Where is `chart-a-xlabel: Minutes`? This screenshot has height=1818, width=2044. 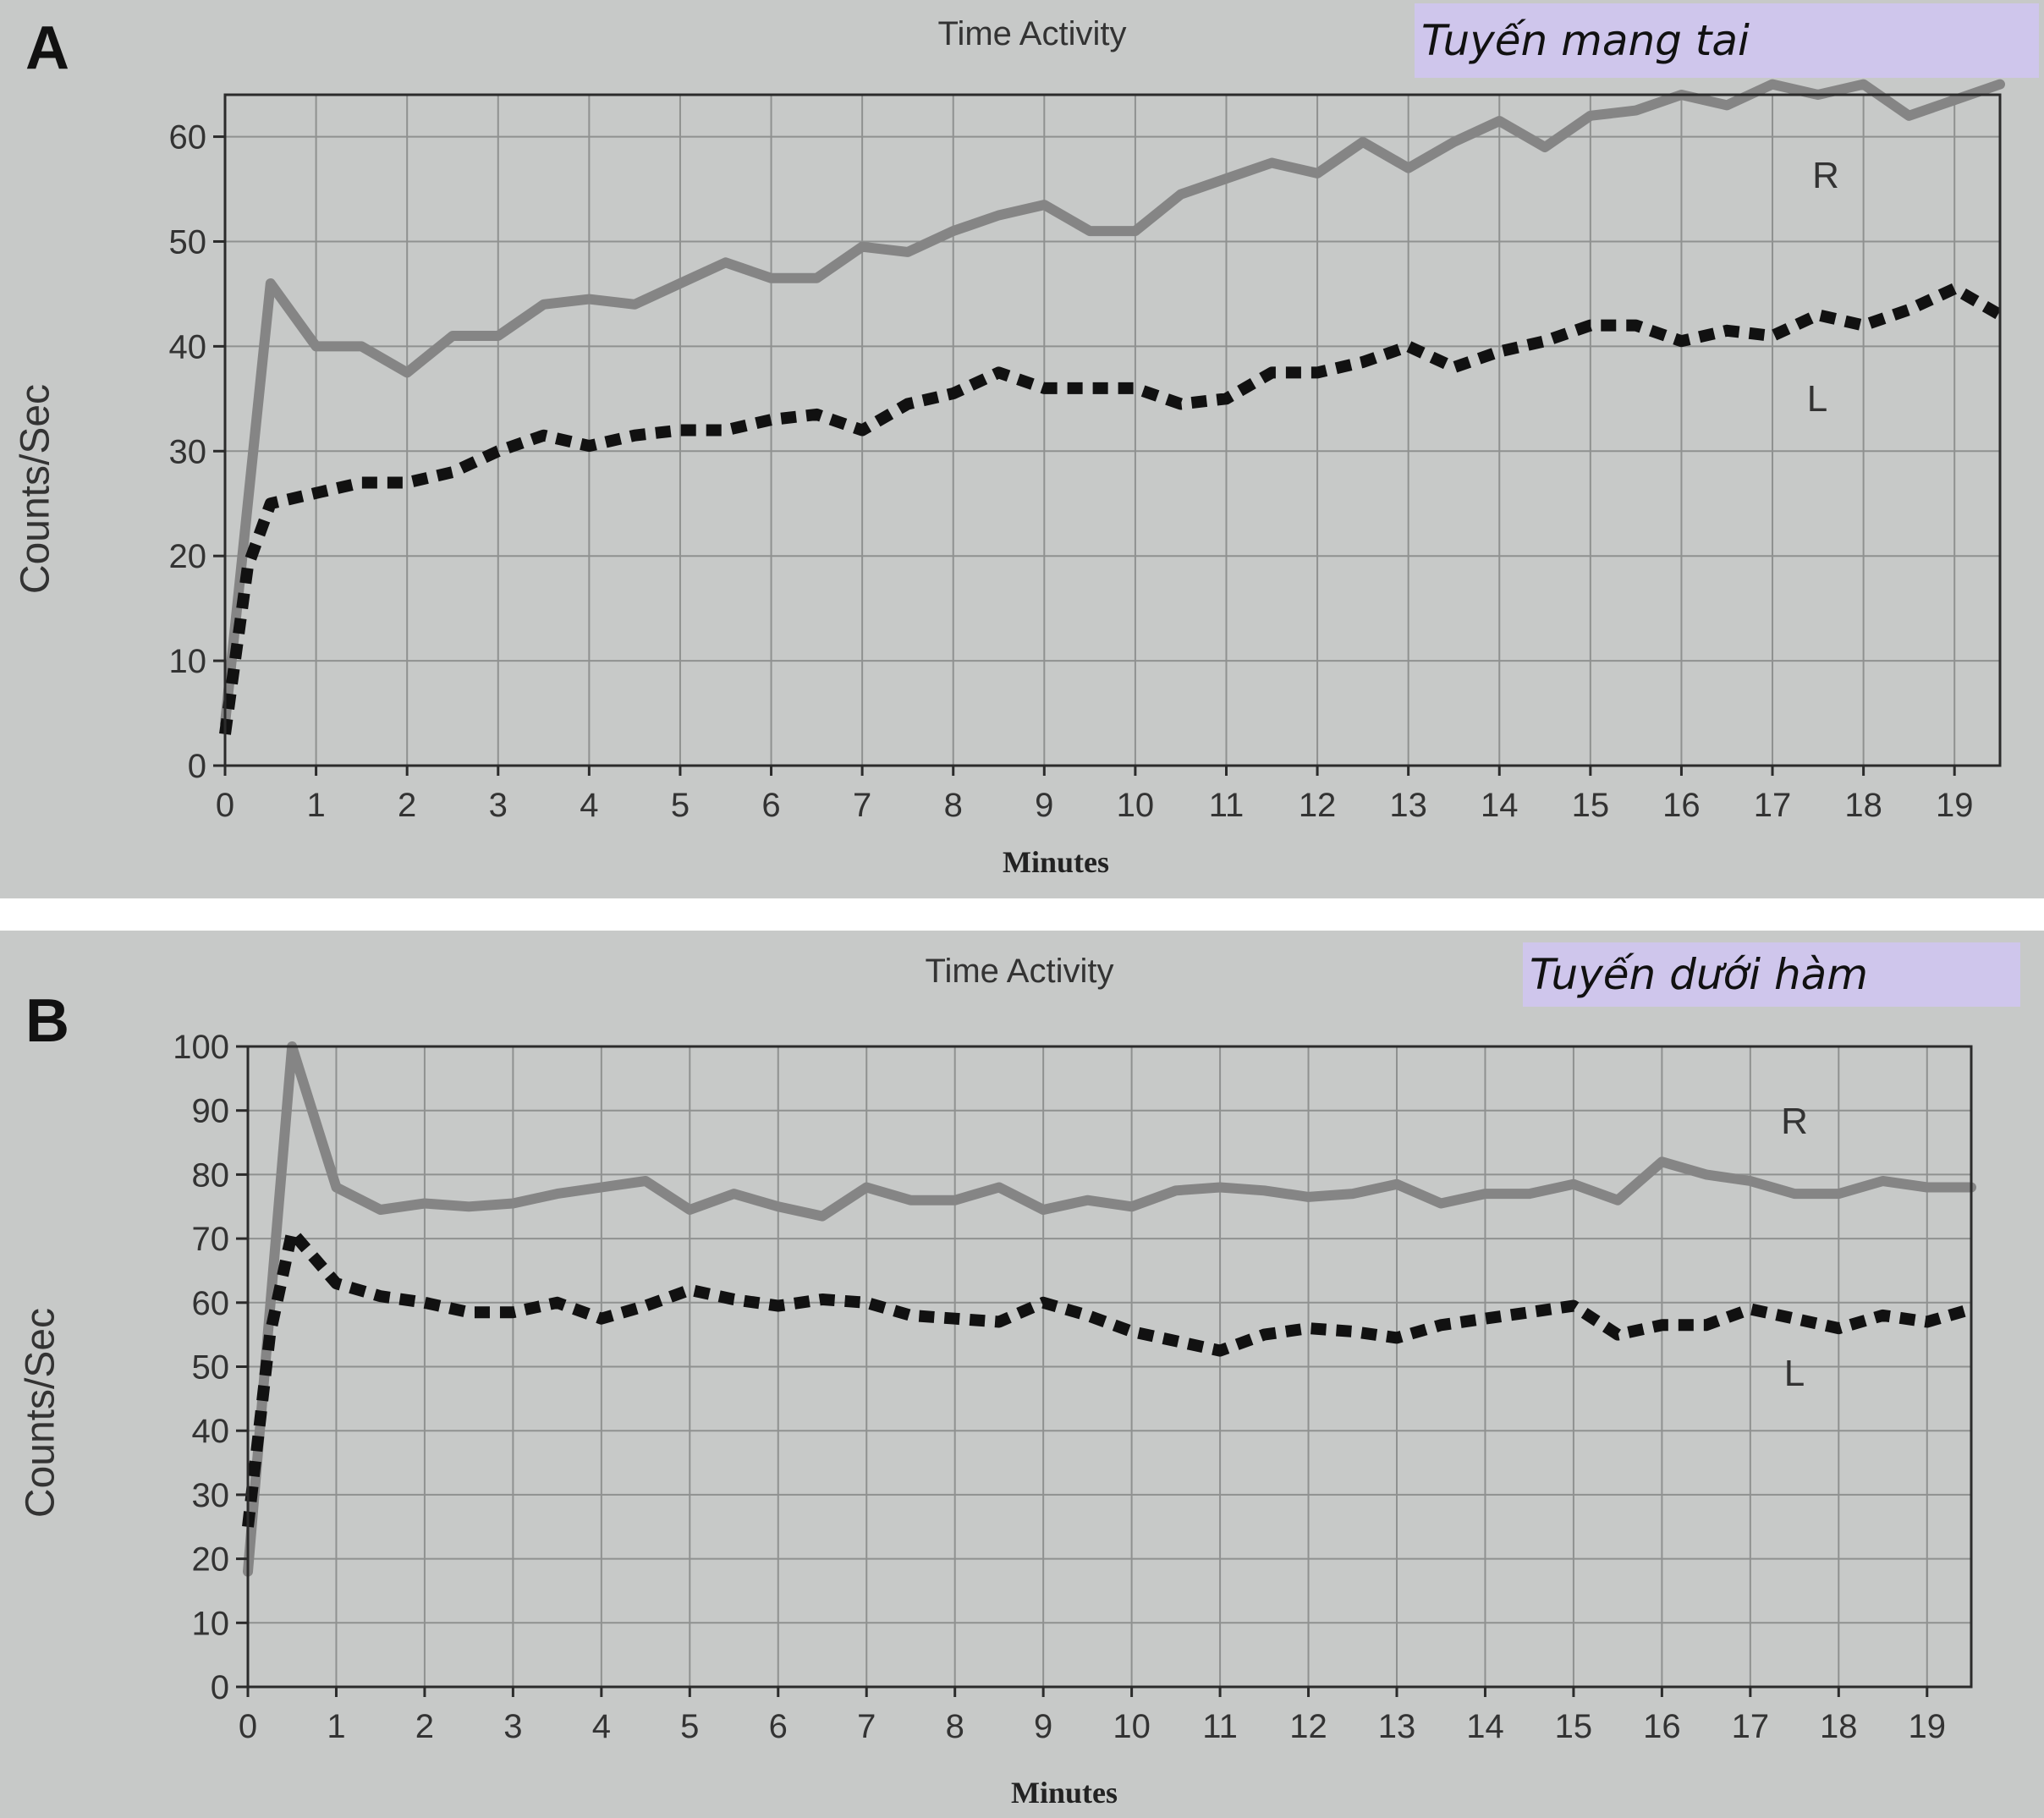
chart-a-xlabel: Minutes is located at coordinates (1056, 862).